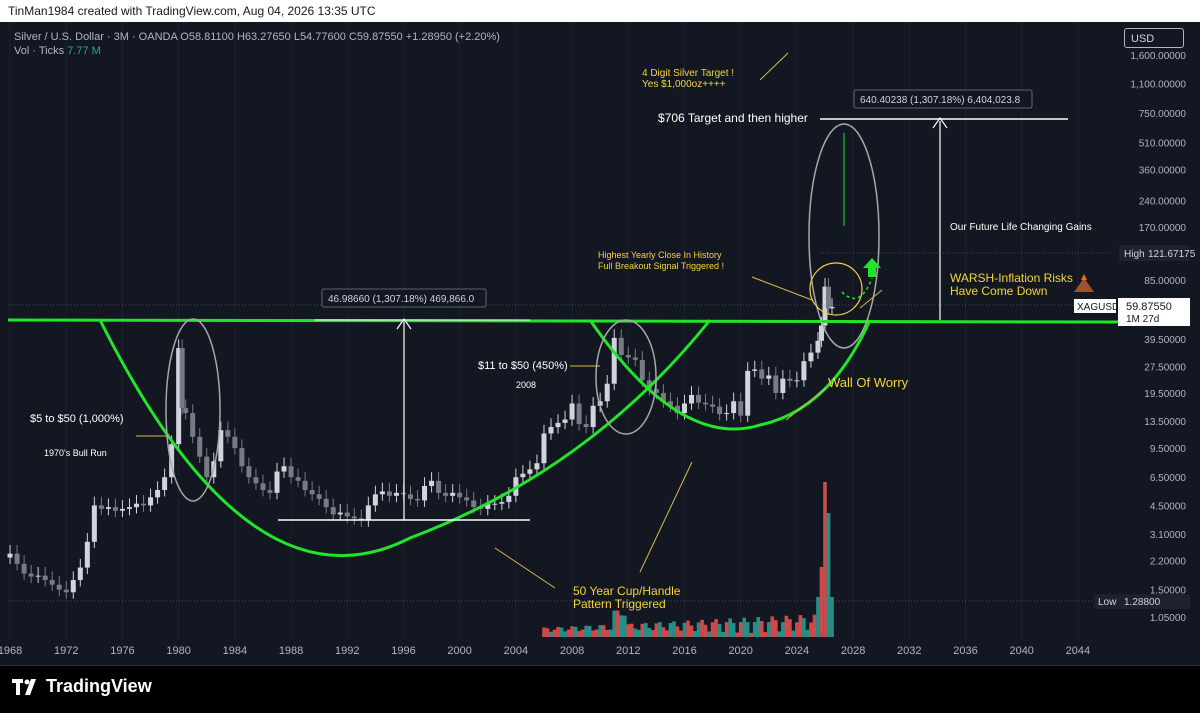 The height and width of the screenshot is (713, 1200). What do you see at coordinates (1165, 340) in the screenshot?
I see `price-tick: 39.50000` at bounding box center [1165, 340].